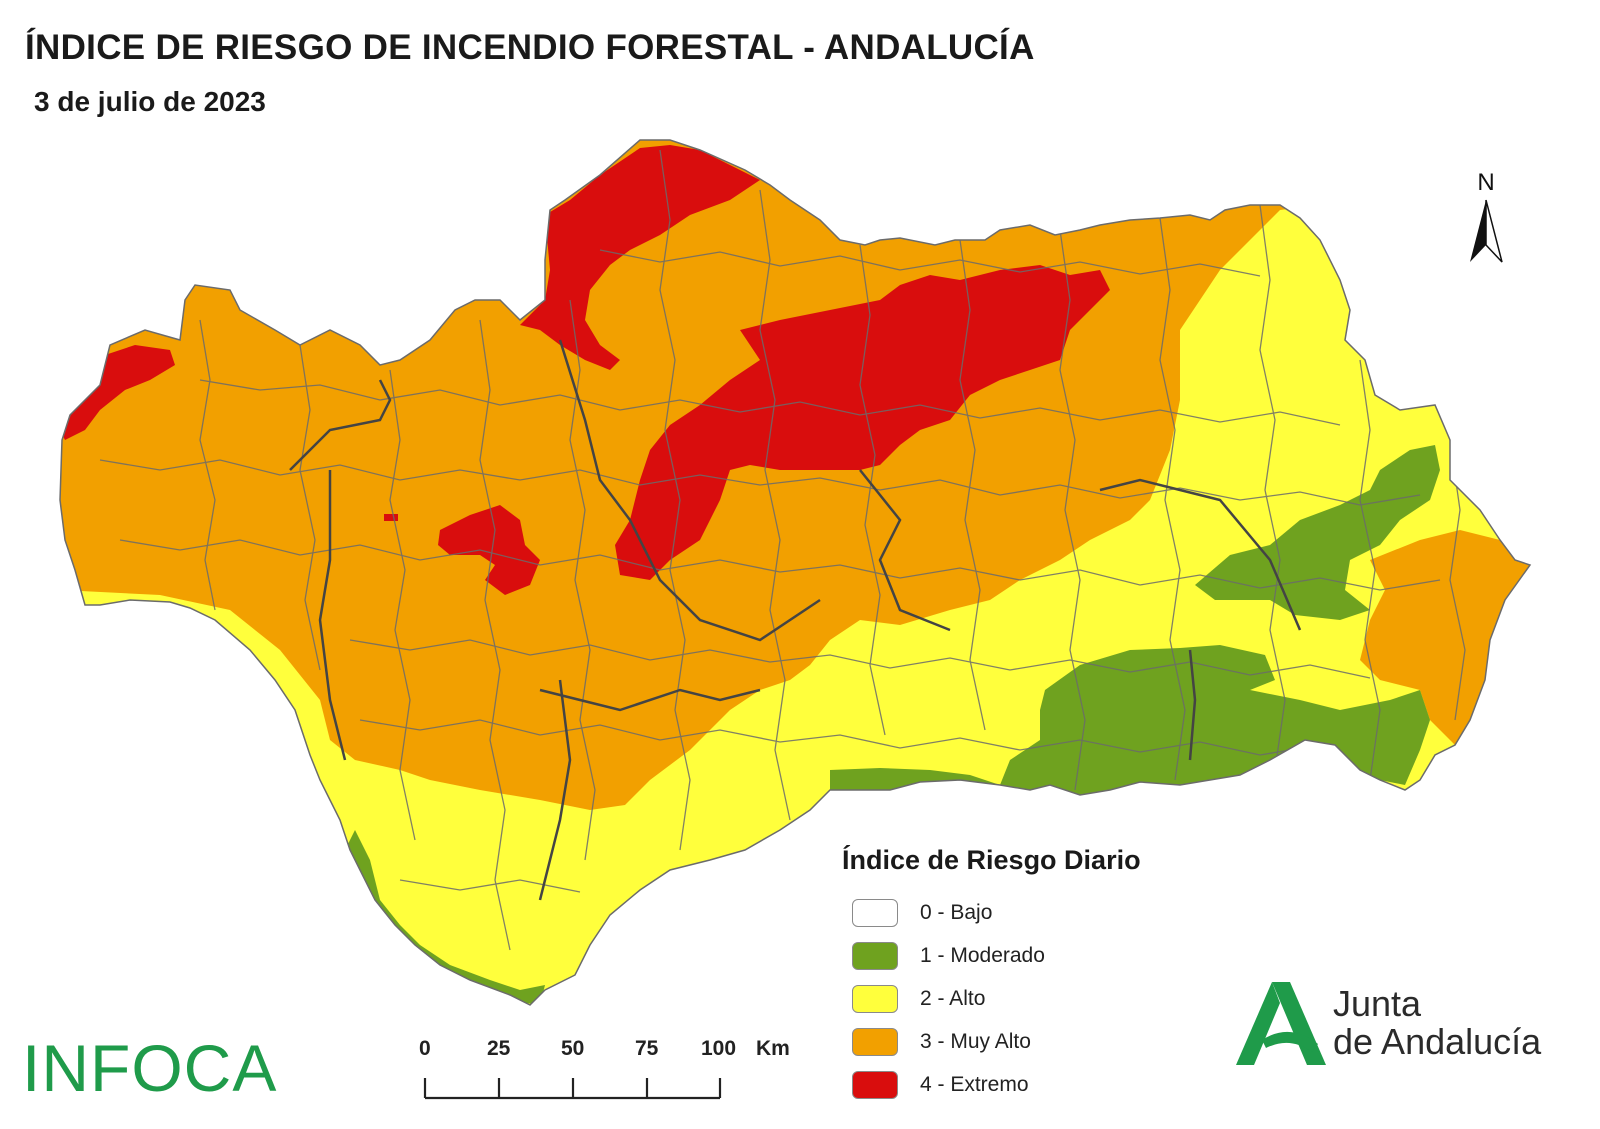 This screenshot has width=1600, height=1129. Describe the element at coordinates (875, 999) in the screenshot. I see `legend-swatch-alto` at that location.